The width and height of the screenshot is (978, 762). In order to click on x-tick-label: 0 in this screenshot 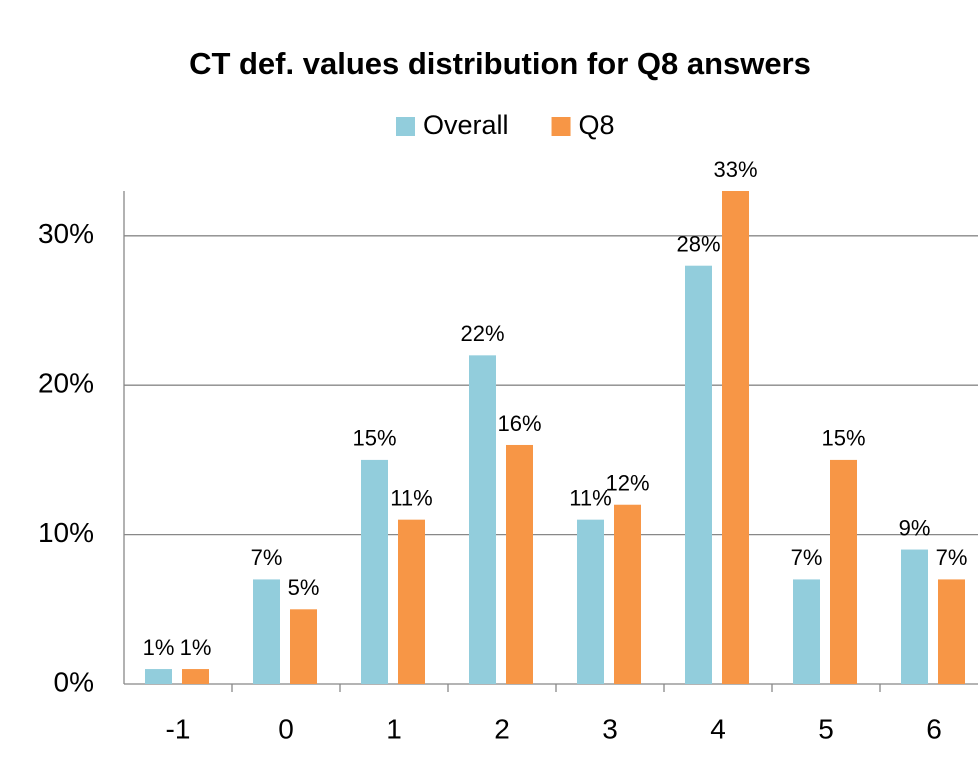, I will do `click(286, 728)`.